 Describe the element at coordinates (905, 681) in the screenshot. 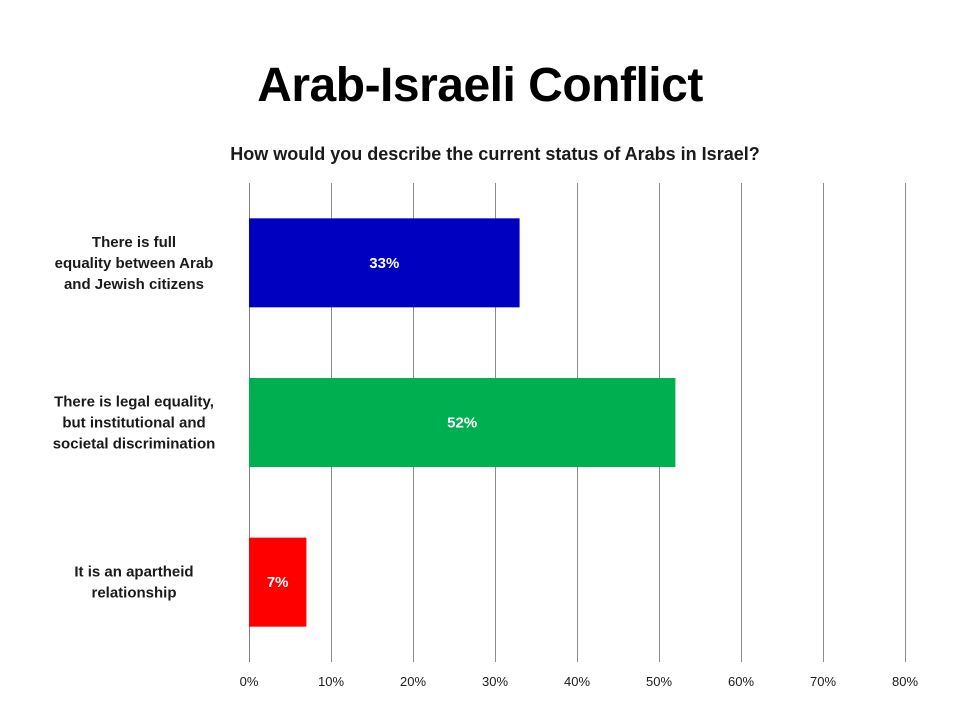

I see `x-tick-label: 80%` at that location.